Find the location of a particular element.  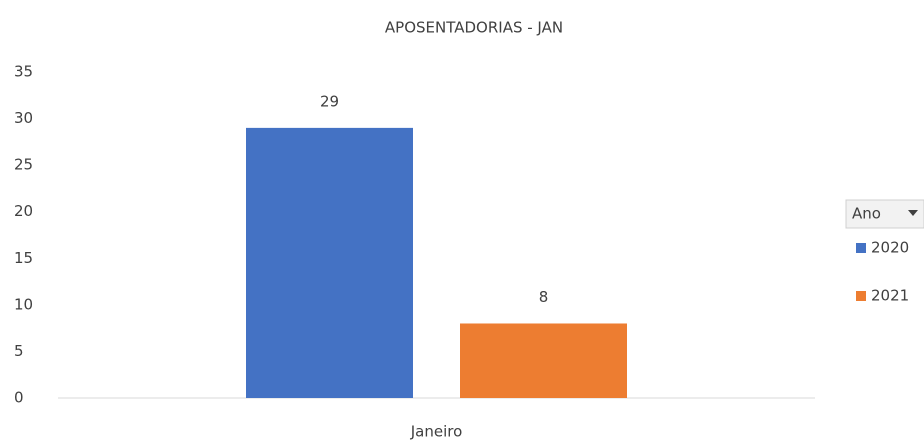

y-tick-label: 0 is located at coordinates (19, 398).